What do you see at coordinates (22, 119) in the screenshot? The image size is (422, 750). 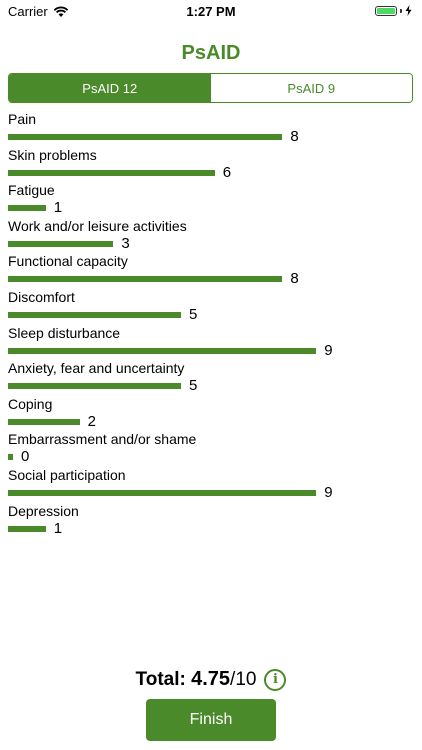 I see `item-label: Pain` at bounding box center [22, 119].